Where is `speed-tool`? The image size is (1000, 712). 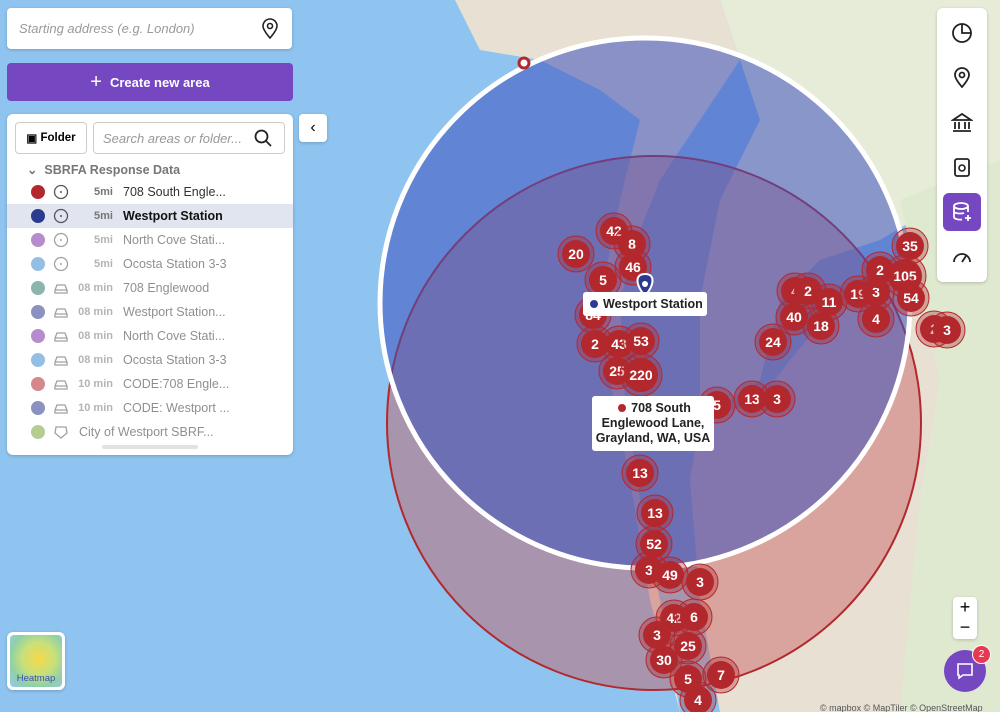 speed-tool is located at coordinates (962, 257).